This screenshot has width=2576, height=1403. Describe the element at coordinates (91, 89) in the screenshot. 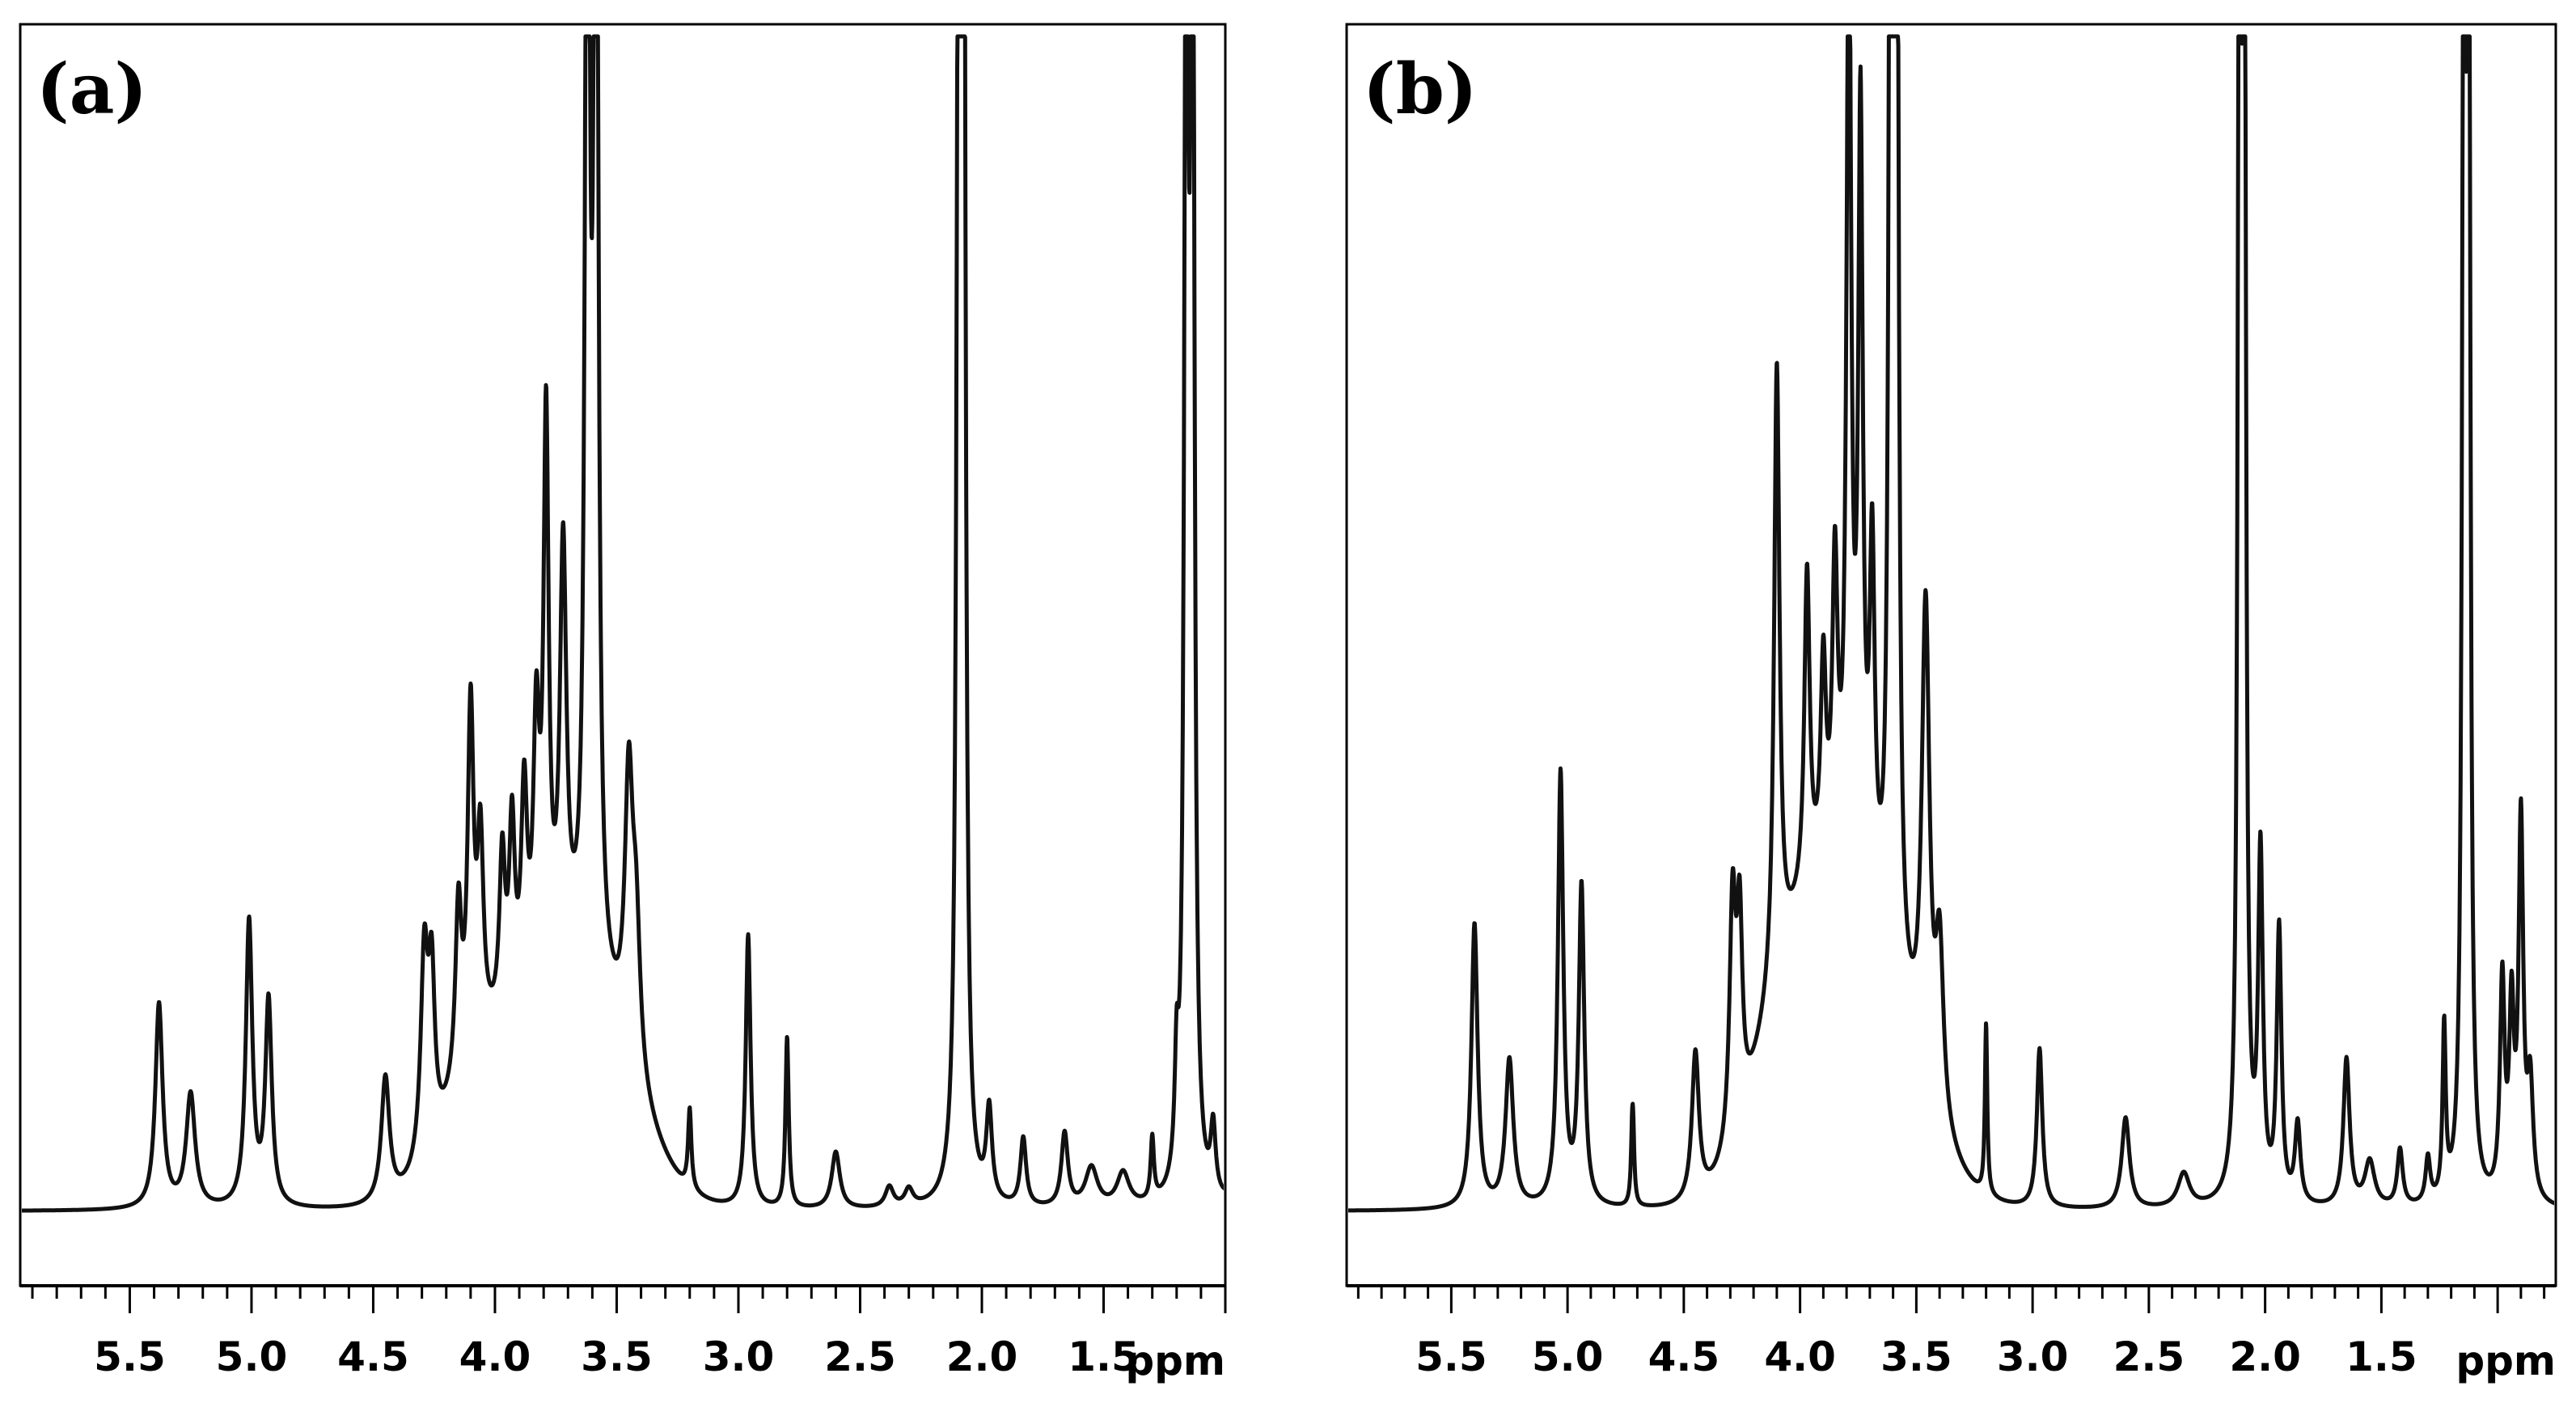

I see `panel-a-label: (a)` at that location.